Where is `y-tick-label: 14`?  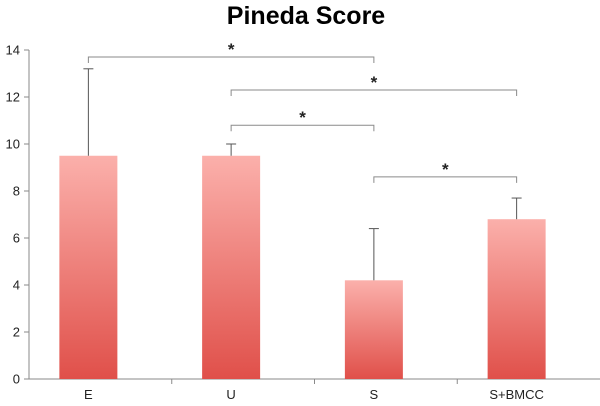
y-tick-label: 14 is located at coordinates (13, 50).